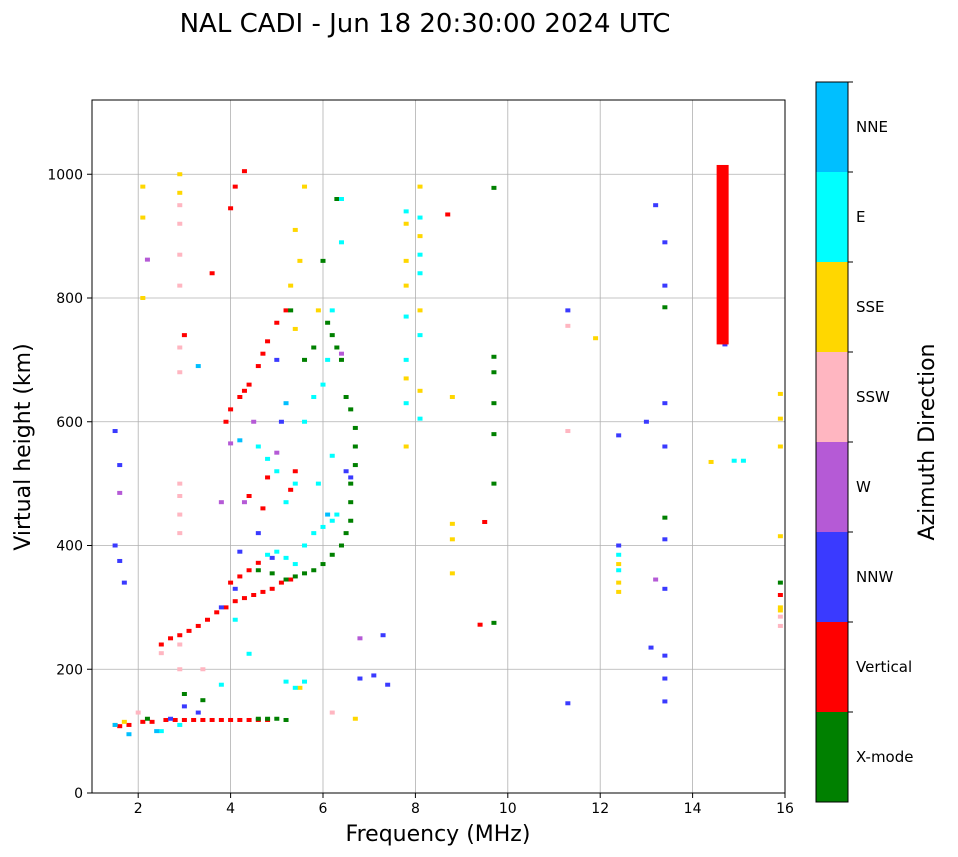 Image resolution: width=958 pixels, height=857 pixels. Describe the element at coordinates (23, 446) in the screenshot. I see `y-axis-label: Virtual height (km)` at that location.